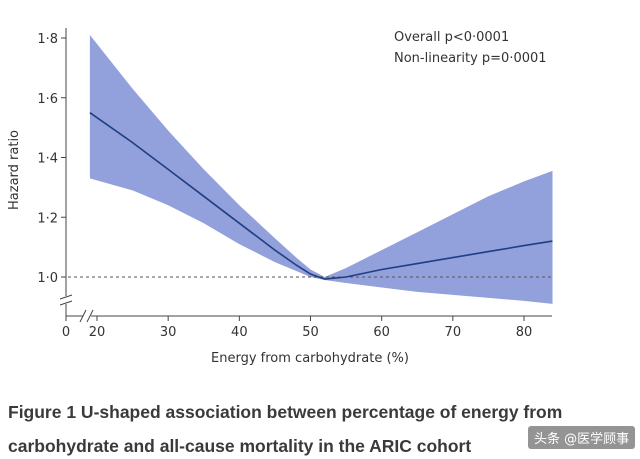 The height and width of the screenshot is (459, 640). I want to click on x-tick-label: 80, so click(524, 332).